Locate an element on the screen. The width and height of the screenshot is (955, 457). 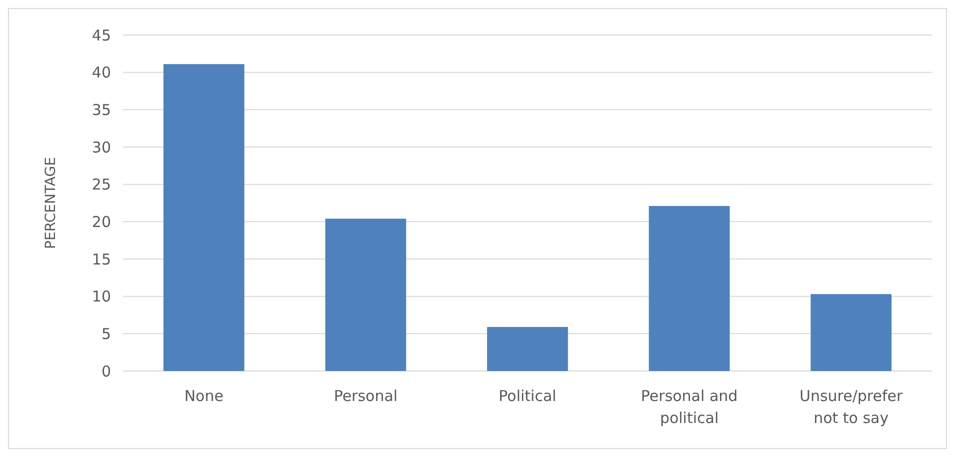
x-tick-label: Personal and political is located at coordinates (689, 407).